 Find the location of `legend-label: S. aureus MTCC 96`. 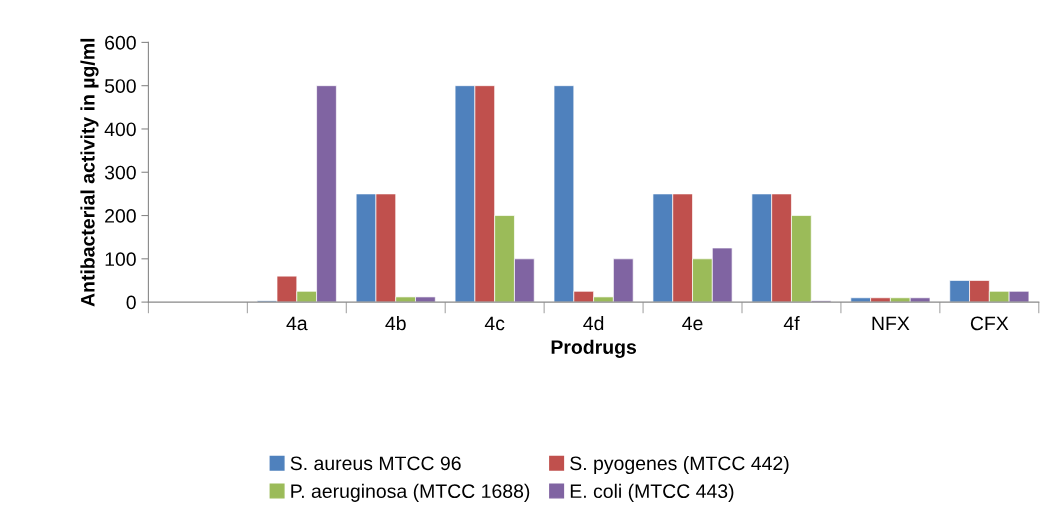

legend-label: S. aureus MTCC 96 is located at coordinates (375, 463).